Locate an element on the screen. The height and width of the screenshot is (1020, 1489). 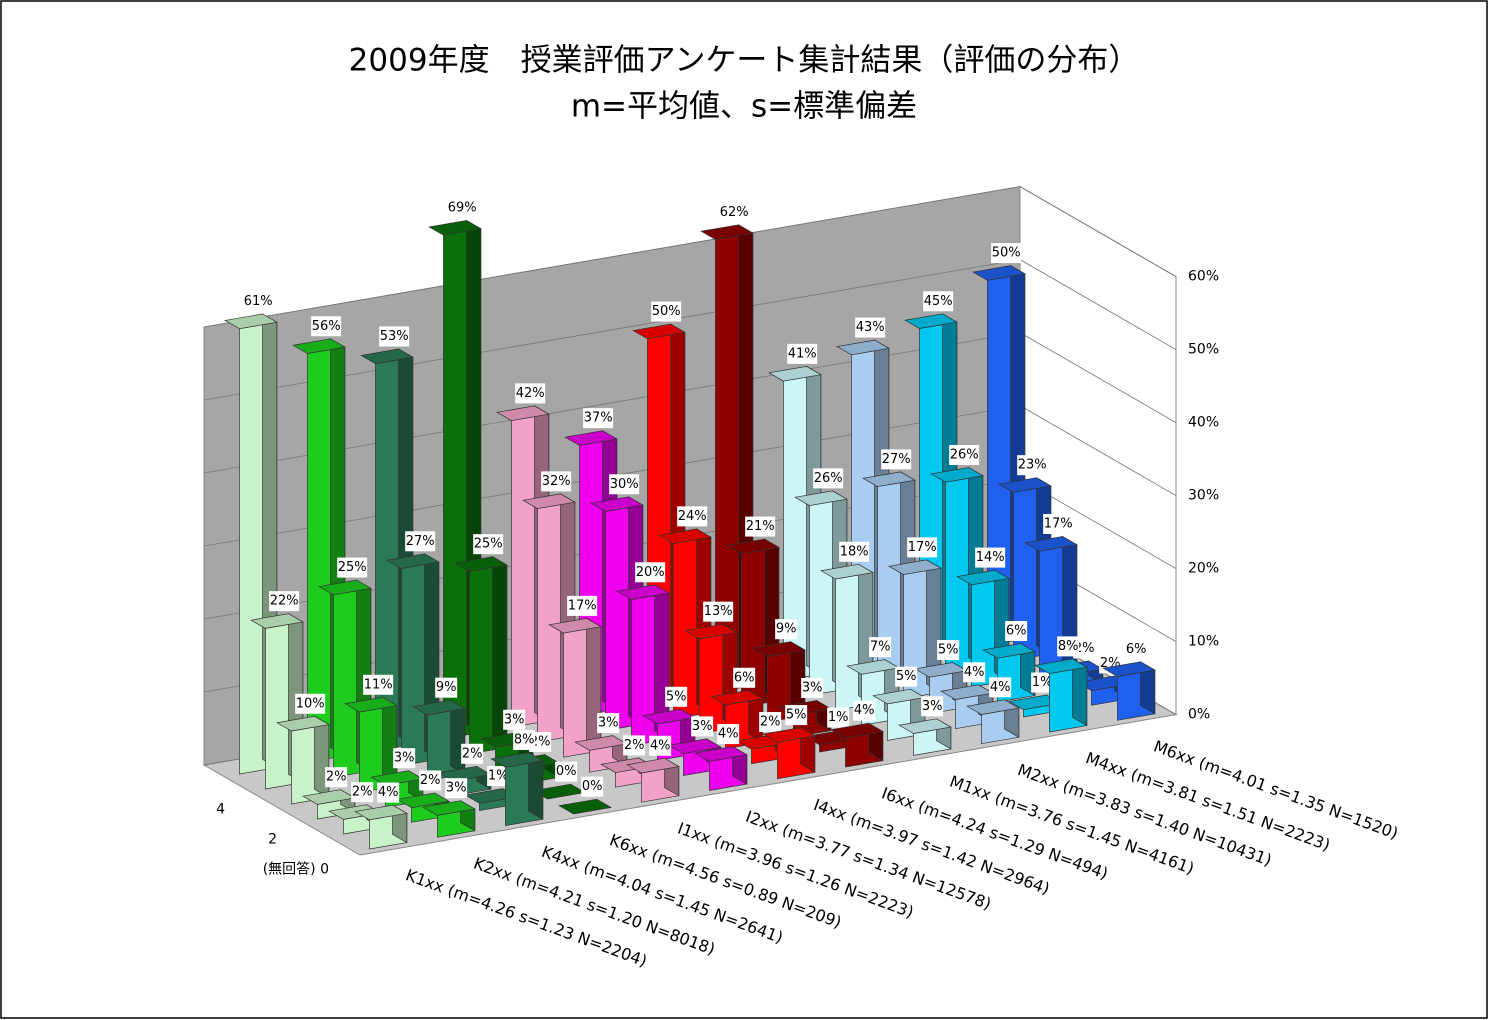
value-label: 11% is located at coordinates (378, 684).